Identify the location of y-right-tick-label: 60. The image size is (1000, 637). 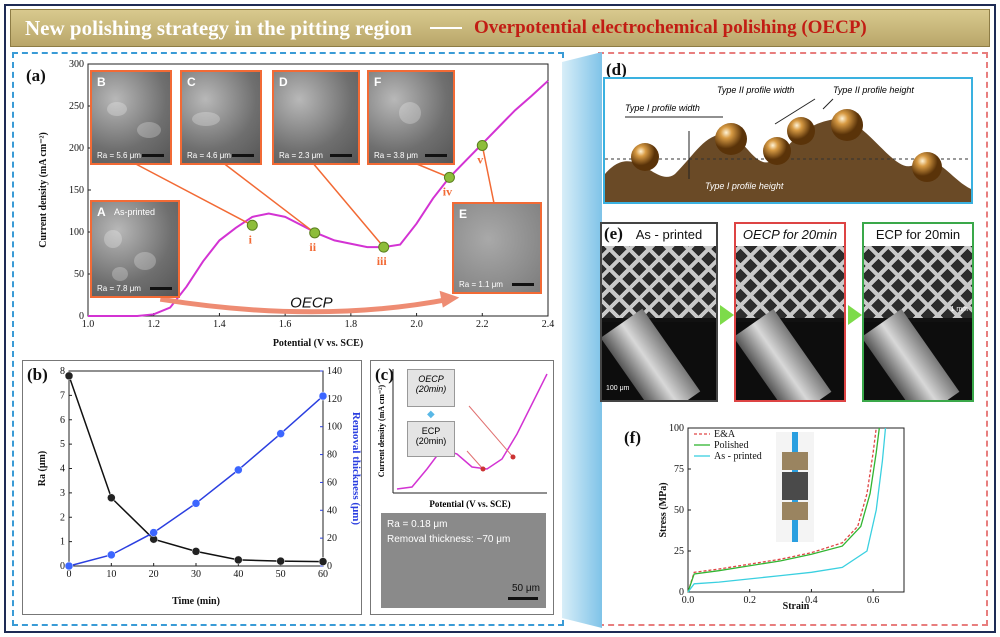
(332, 482).